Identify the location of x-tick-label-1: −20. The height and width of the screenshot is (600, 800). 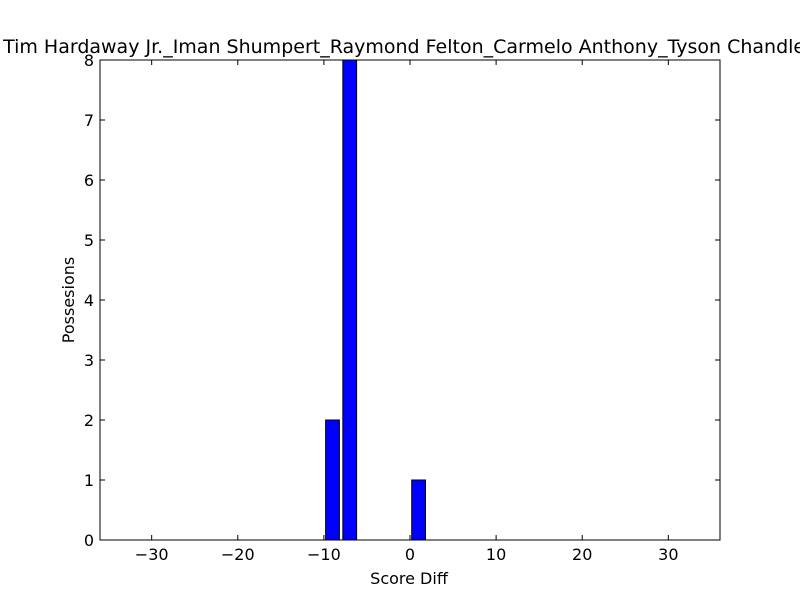
(238, 554).